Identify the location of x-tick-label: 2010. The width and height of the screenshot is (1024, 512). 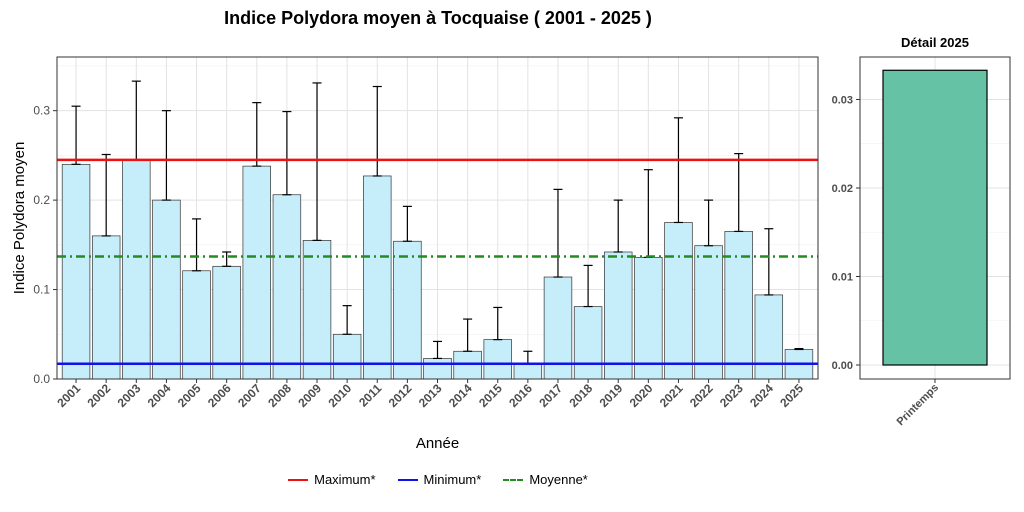
(339, 395).